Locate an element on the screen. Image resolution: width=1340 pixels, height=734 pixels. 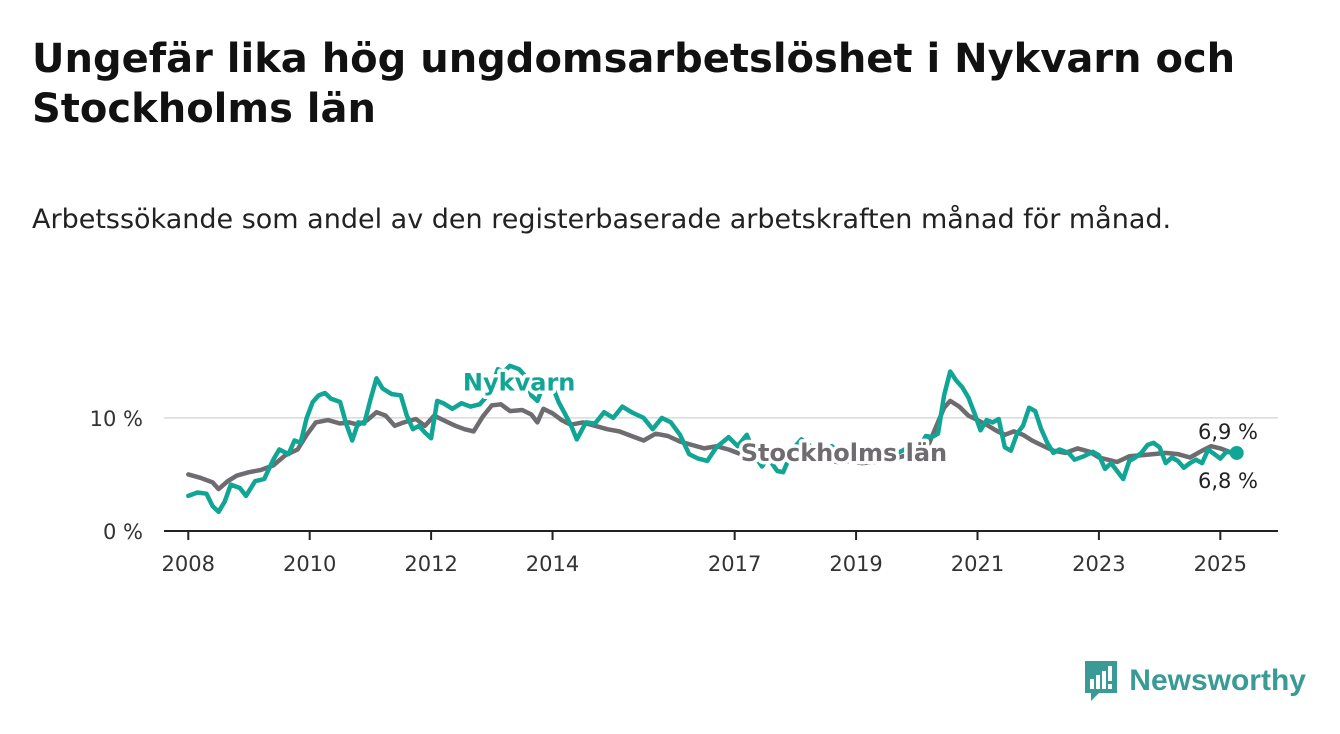
x-tick-label: 2025 is located at coordinates (1220, 564).